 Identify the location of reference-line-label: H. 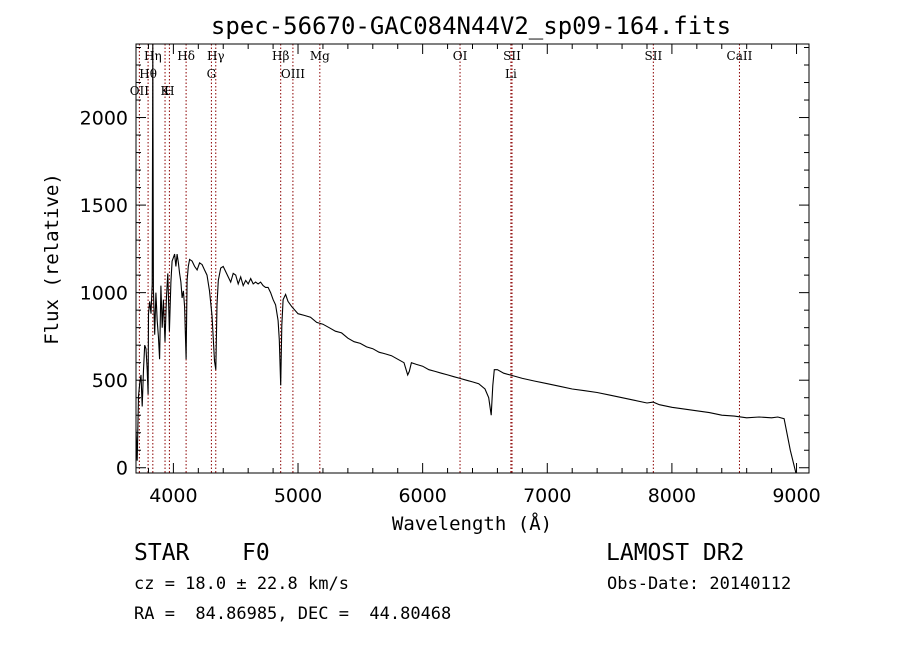
(169, 91).